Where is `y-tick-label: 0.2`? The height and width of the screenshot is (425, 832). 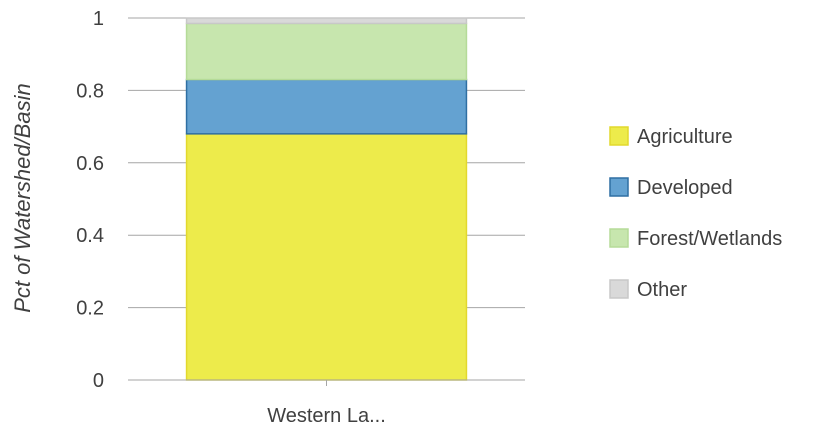 y-tick-label: 0.2 is located at coordinates (90, 309).